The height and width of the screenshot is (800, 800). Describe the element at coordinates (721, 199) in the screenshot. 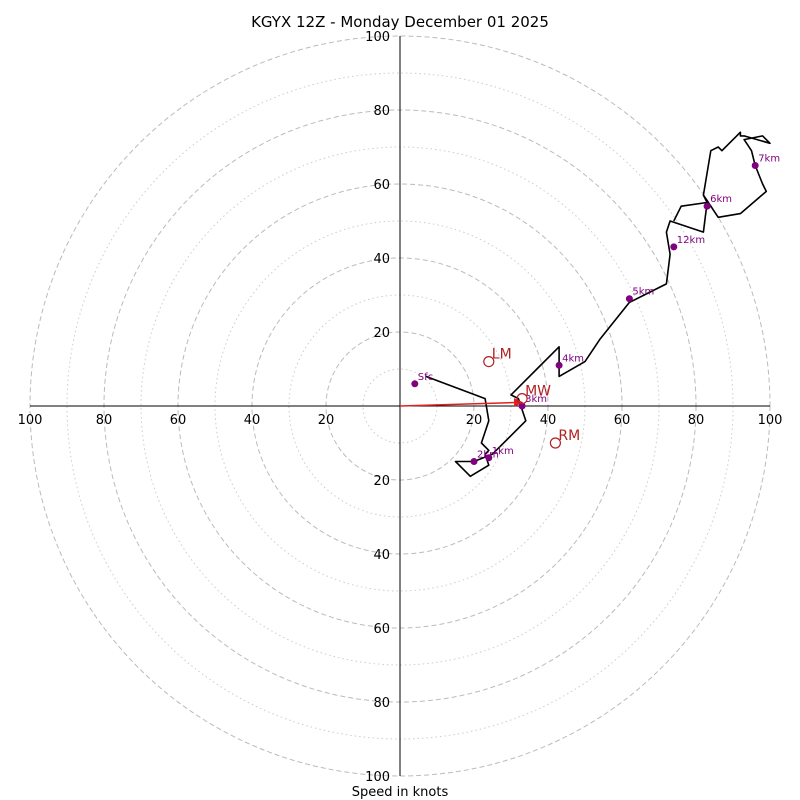

I see `height-marker-label: 6km` at that location.